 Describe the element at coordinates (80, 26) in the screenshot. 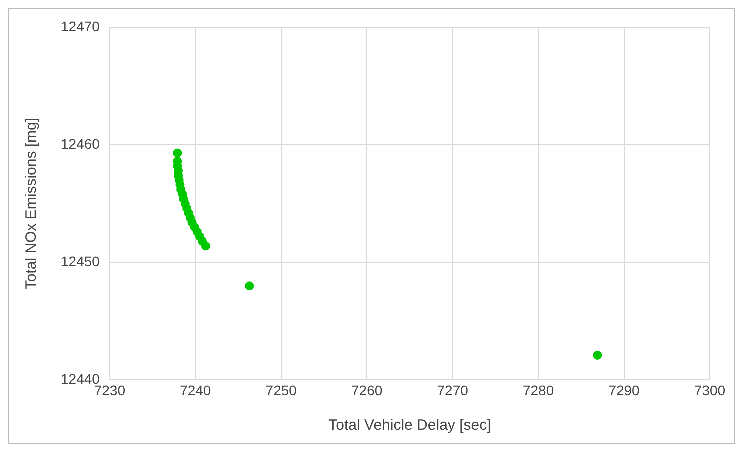

I see `y-tick-label: 12470` at that location.